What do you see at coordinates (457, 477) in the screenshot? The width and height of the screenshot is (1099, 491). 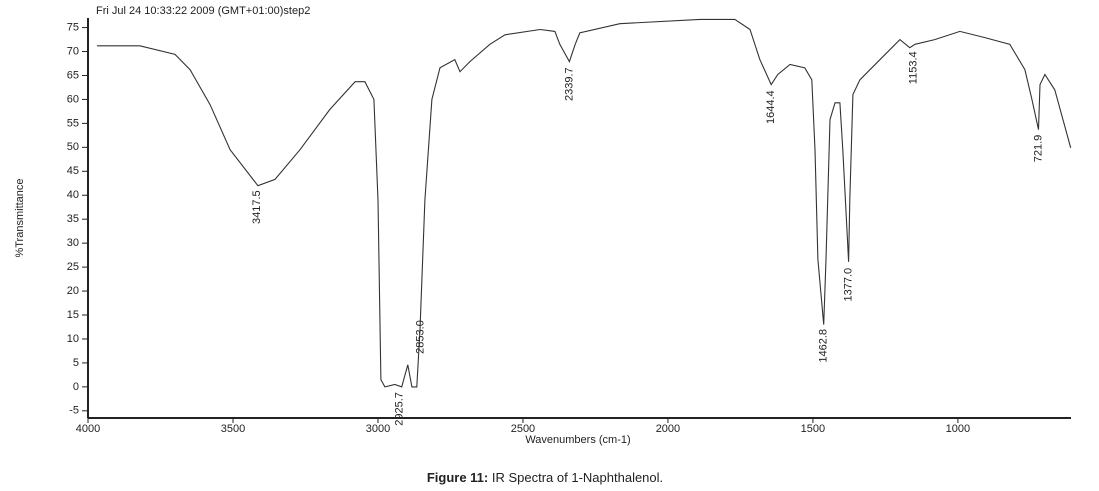 I see `caption-bold: Figure 11:` at bounding box center [457, 477].